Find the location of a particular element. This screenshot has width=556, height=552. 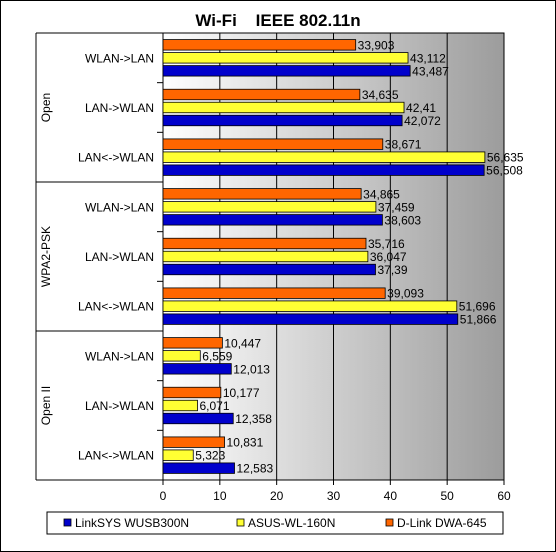

data-label: 37,39 is located at coordinates (392, 270).